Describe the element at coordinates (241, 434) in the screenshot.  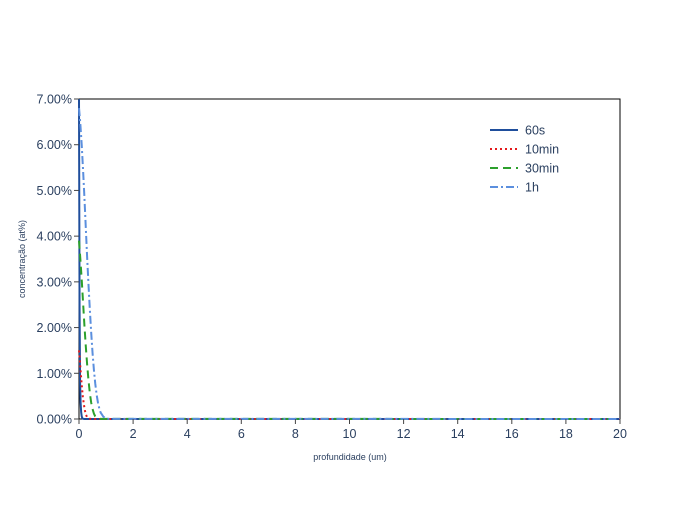
I see `x-tick-label: 6` at that location.